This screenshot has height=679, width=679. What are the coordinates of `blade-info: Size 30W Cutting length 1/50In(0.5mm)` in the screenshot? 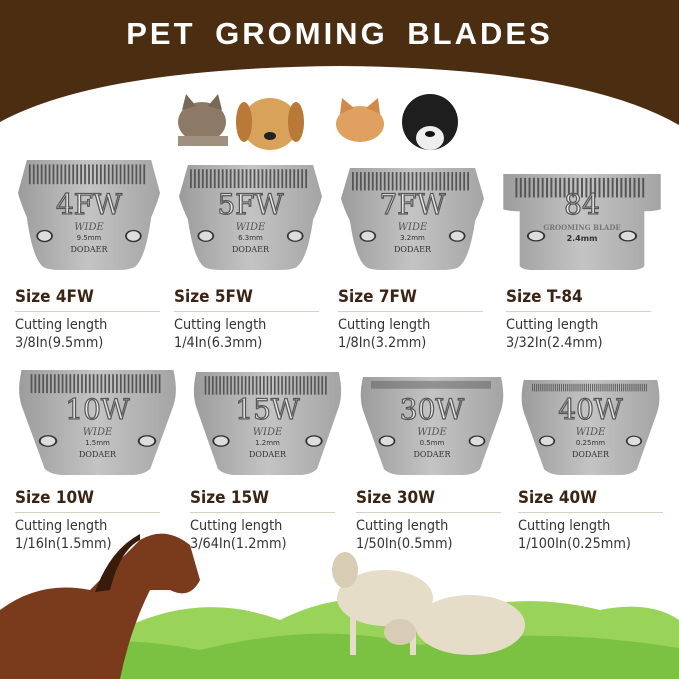 It's located at (431, 520).